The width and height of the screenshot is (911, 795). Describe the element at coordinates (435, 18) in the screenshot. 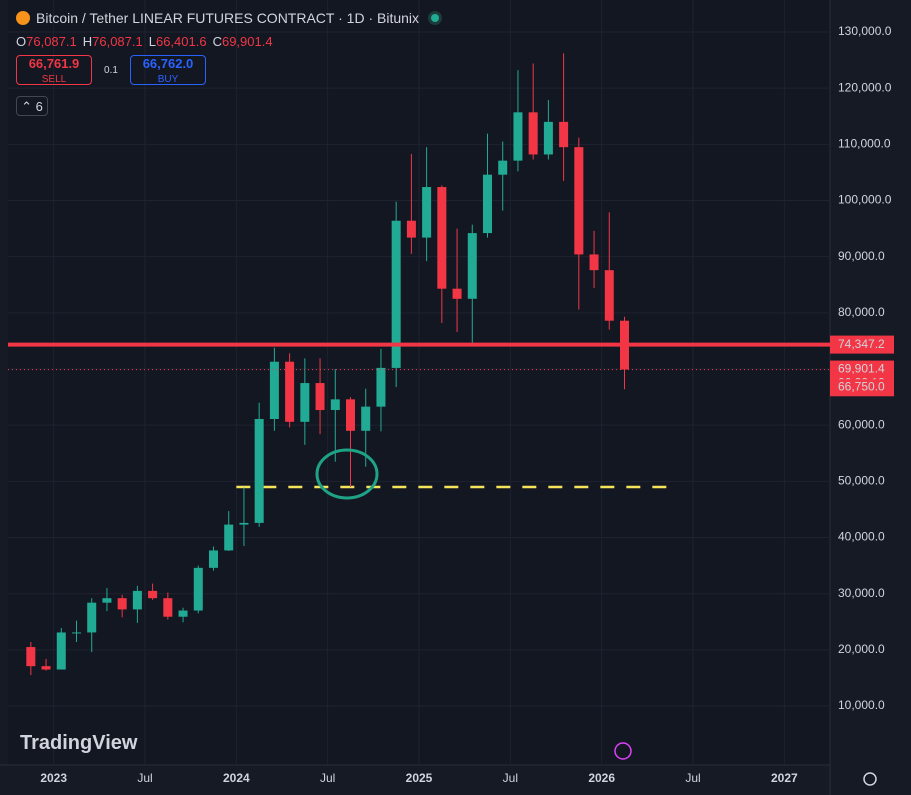

I see `market-status` at that location.